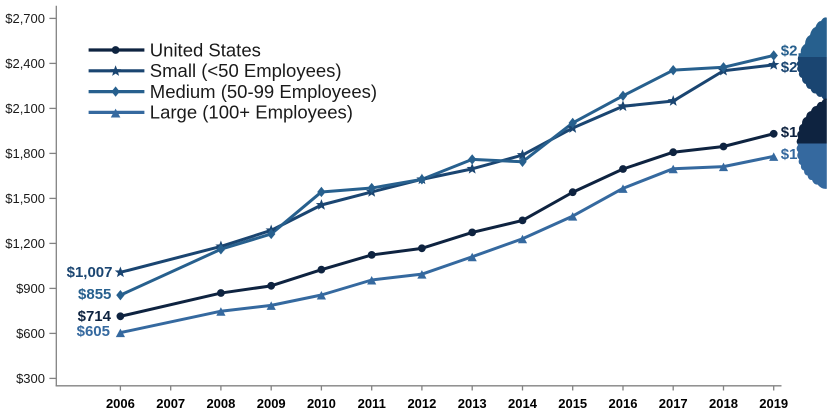 The width and height of the screenshot is (838, 413). I want to click on svg-text: 2016, so click(623, 403).